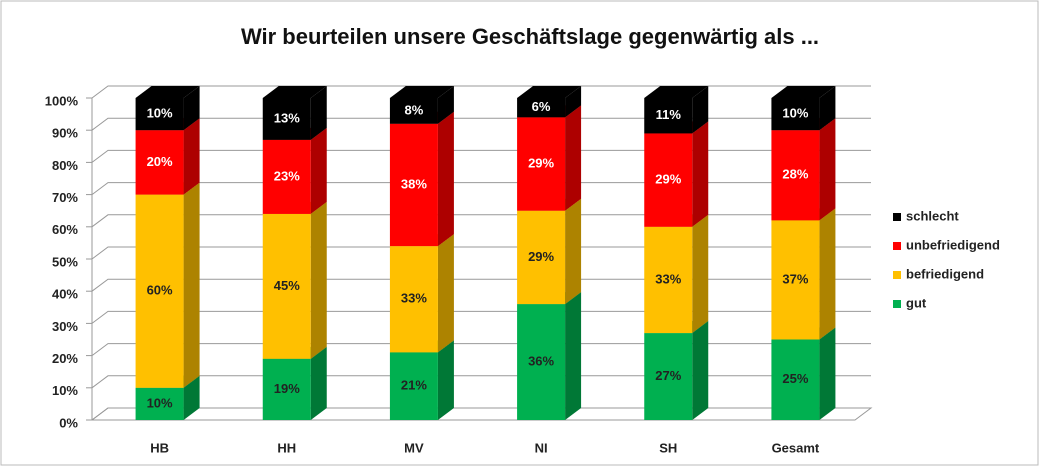 This screenshot has width=1039, height=466. What do you see at coordinates (286, 447) in the screenshot?
I see `x-tick-label: HH` at bounding box center [286, 447].